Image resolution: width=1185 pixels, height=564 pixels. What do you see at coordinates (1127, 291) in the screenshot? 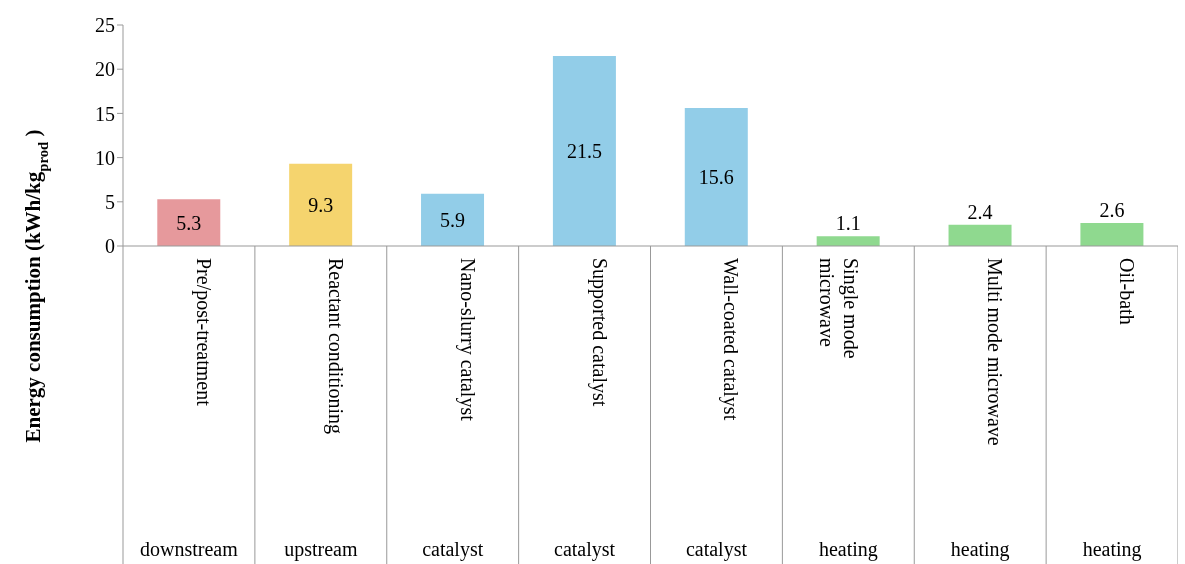
I see `x-tick-label: Oil-bath` at bounding box center [1127, 291].